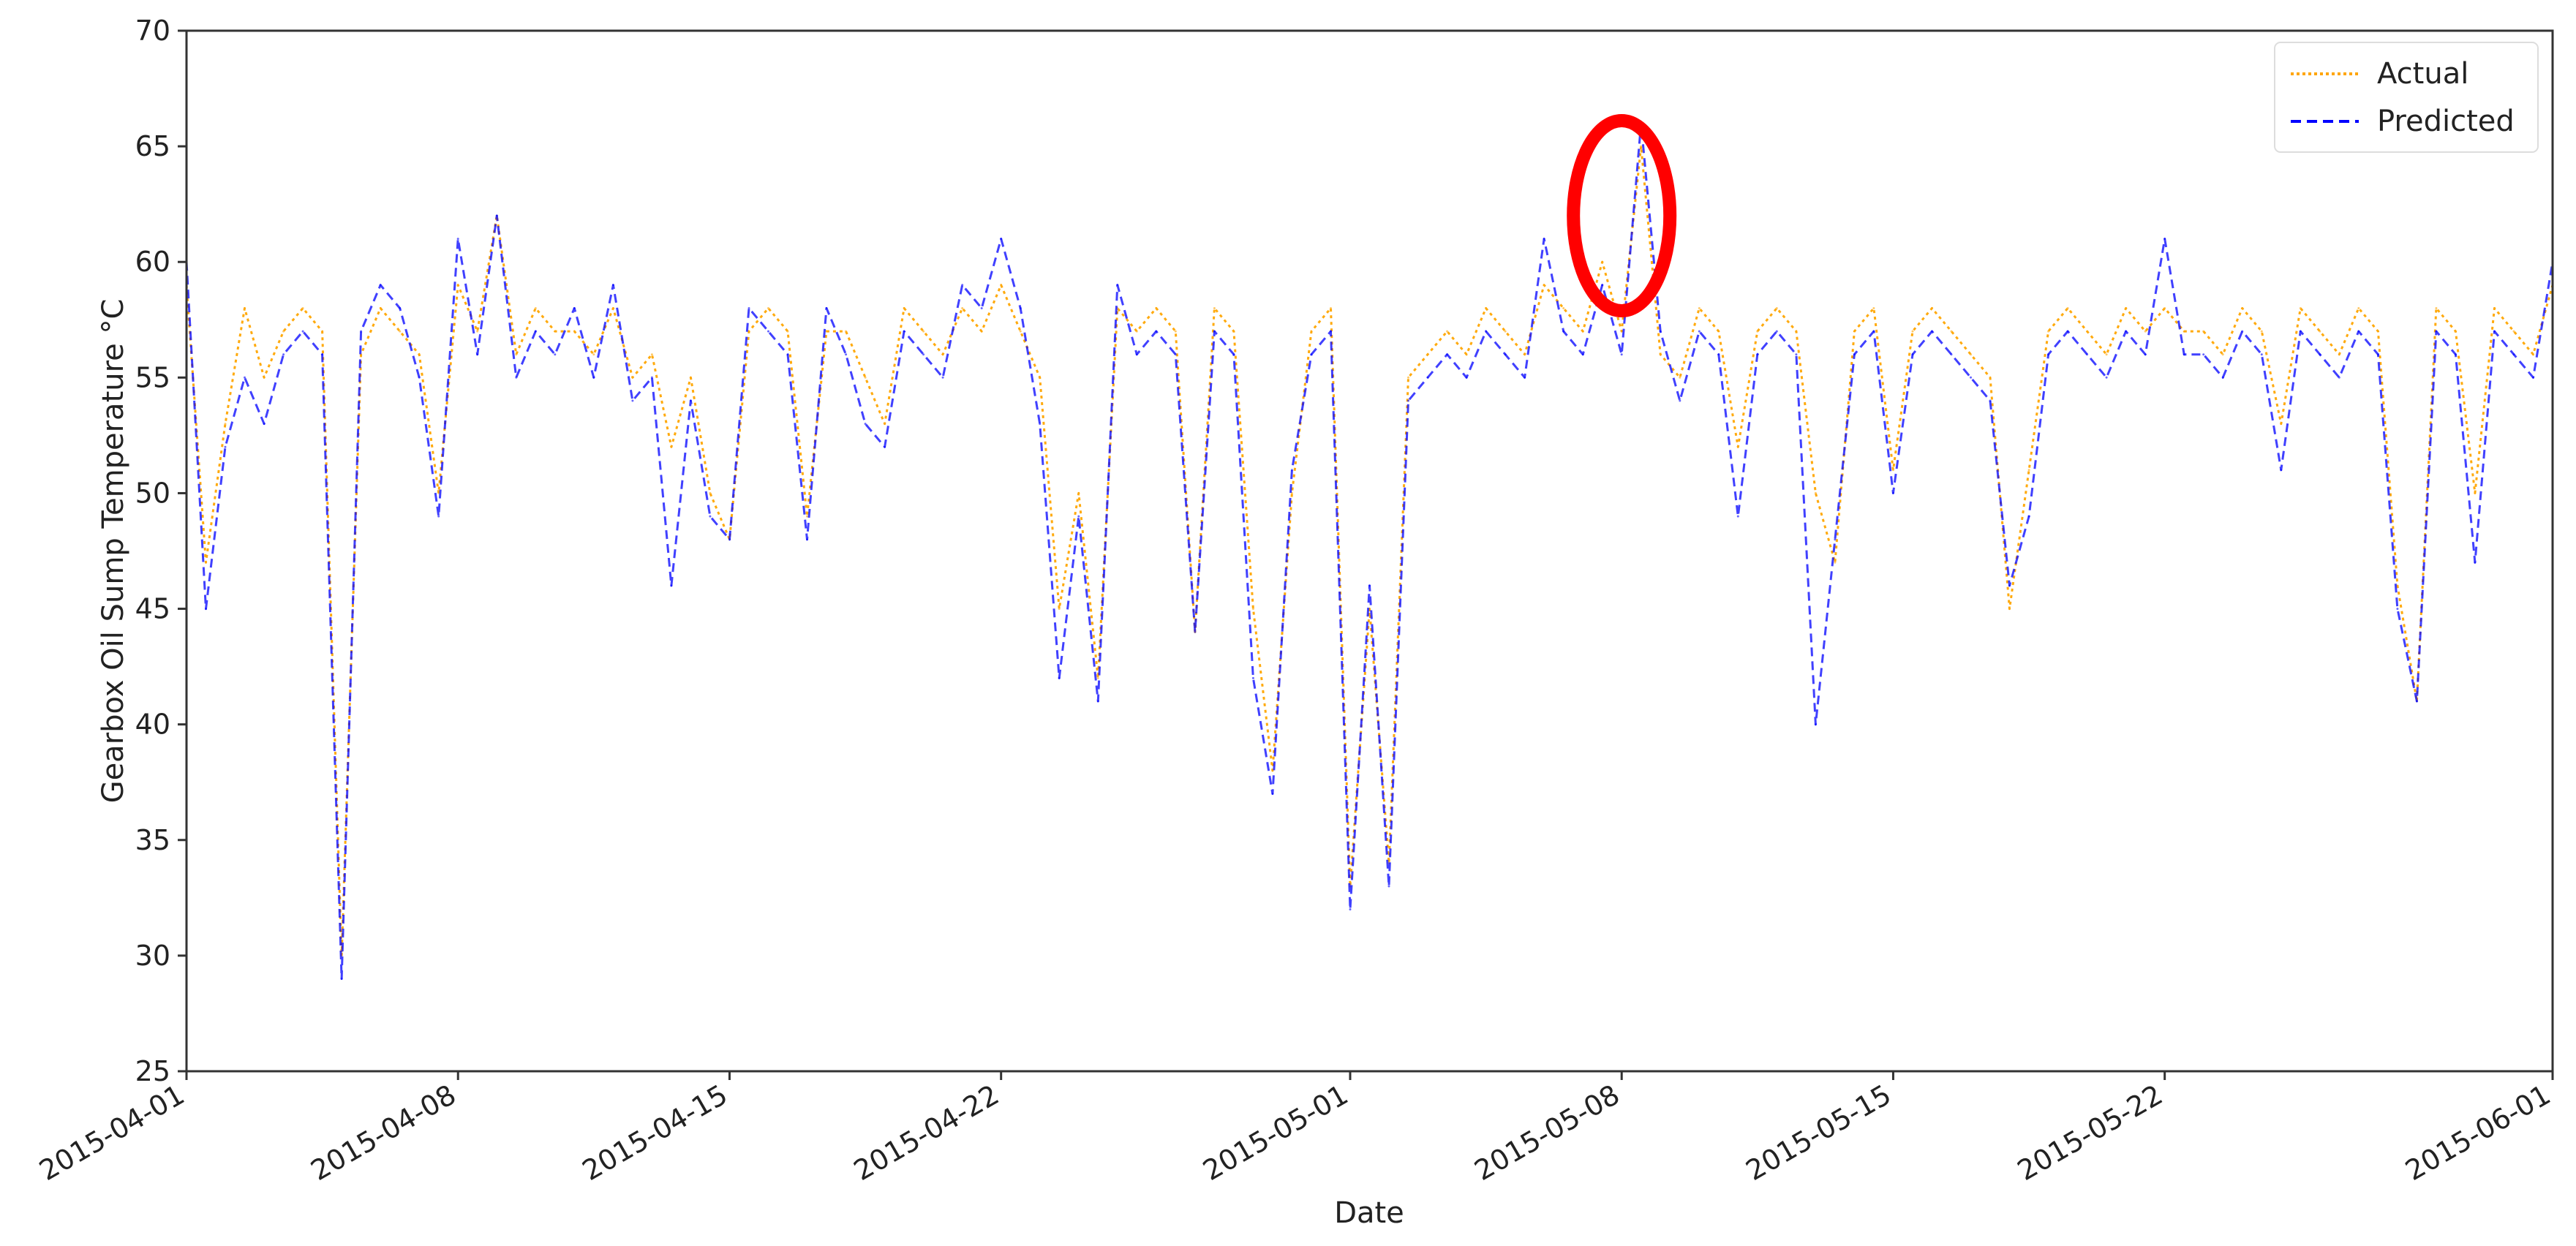 Image resolution: width=2576 pixels, height=1246 pixels. Describe the element at coordinates (2422, 74) in the screenshot. I see `legend-label-actual: Actual` at that location.